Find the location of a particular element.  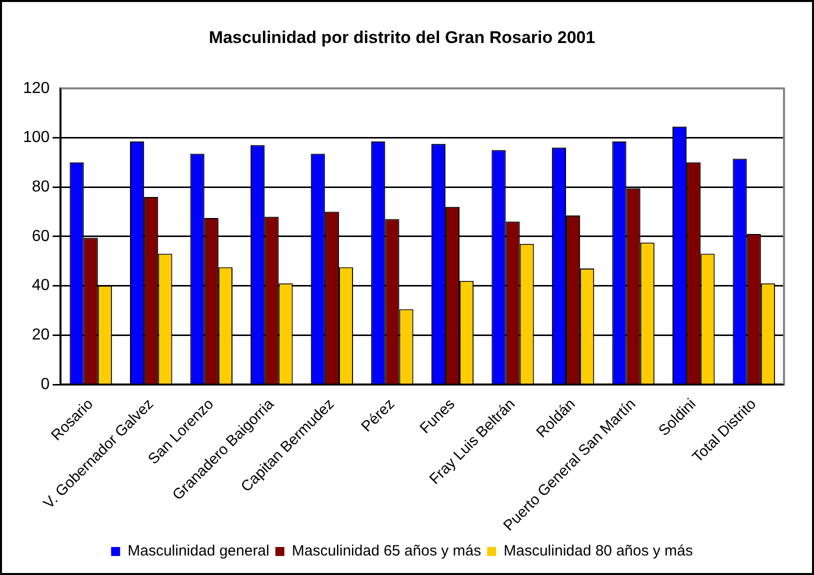

legend-label: Masculinidad 65 años y más is located at coordinates (387, 551).